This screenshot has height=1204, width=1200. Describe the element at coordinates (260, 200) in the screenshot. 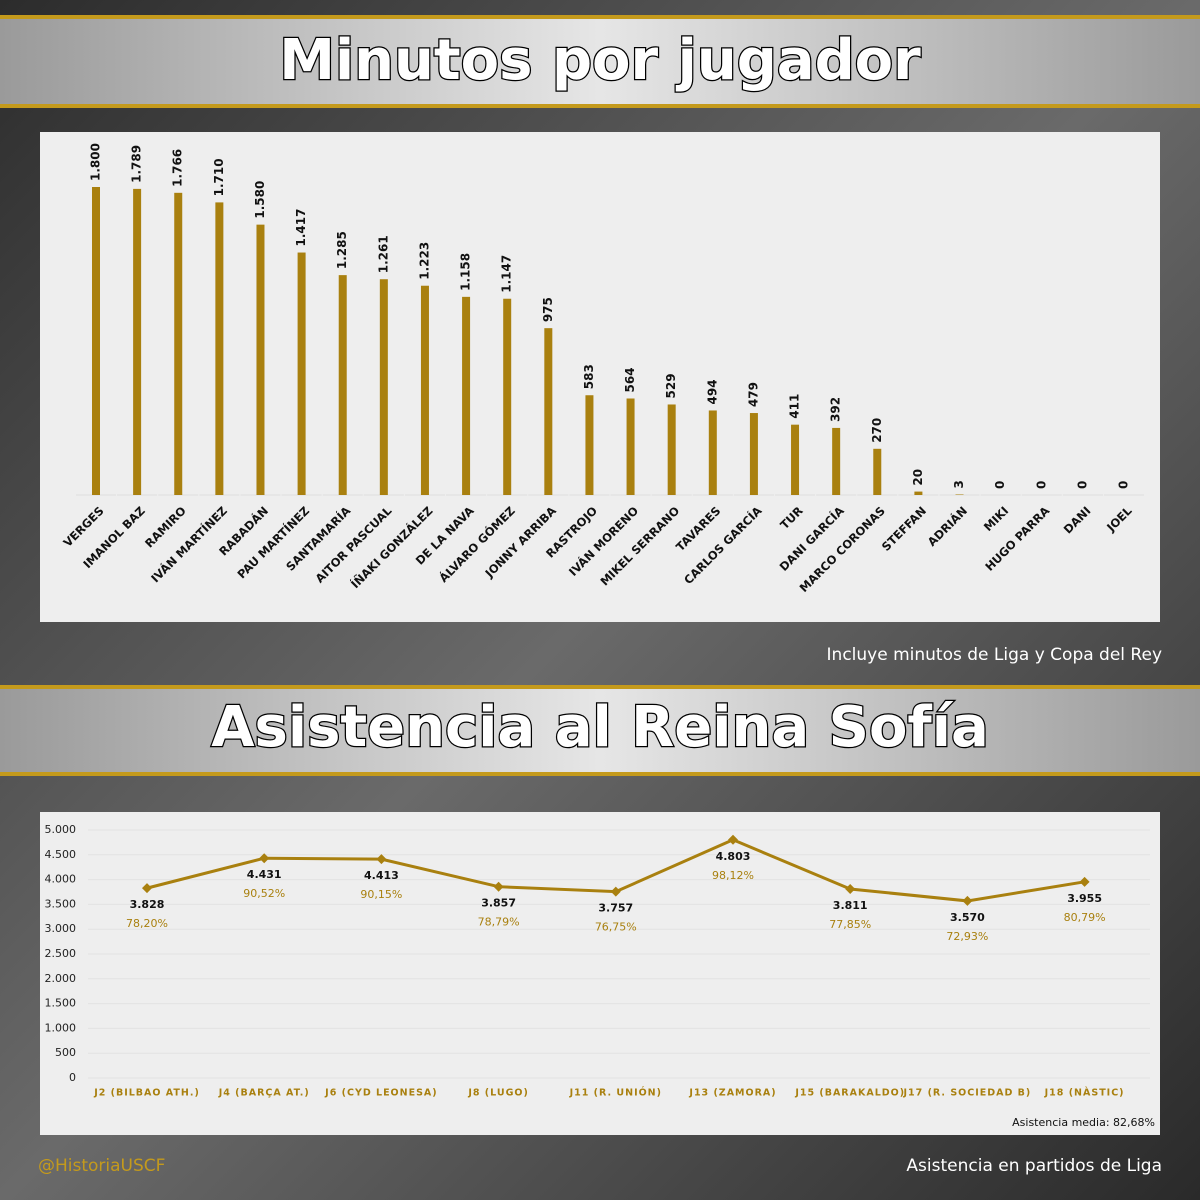

I see `value-label: 1.580` at that location.